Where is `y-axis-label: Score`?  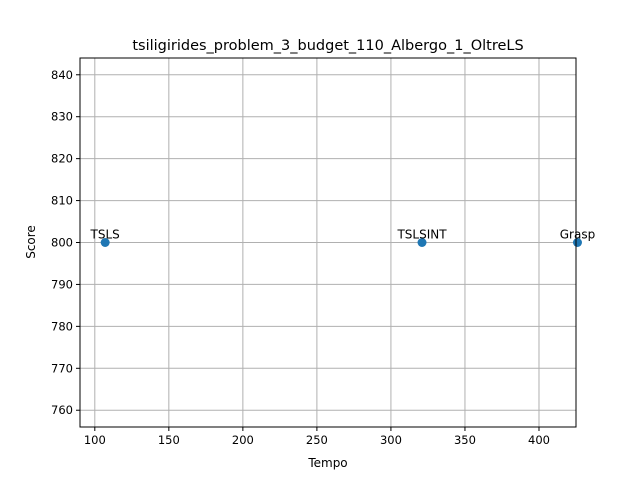 y-axis-label: Score is located at coordinates (31, 242).